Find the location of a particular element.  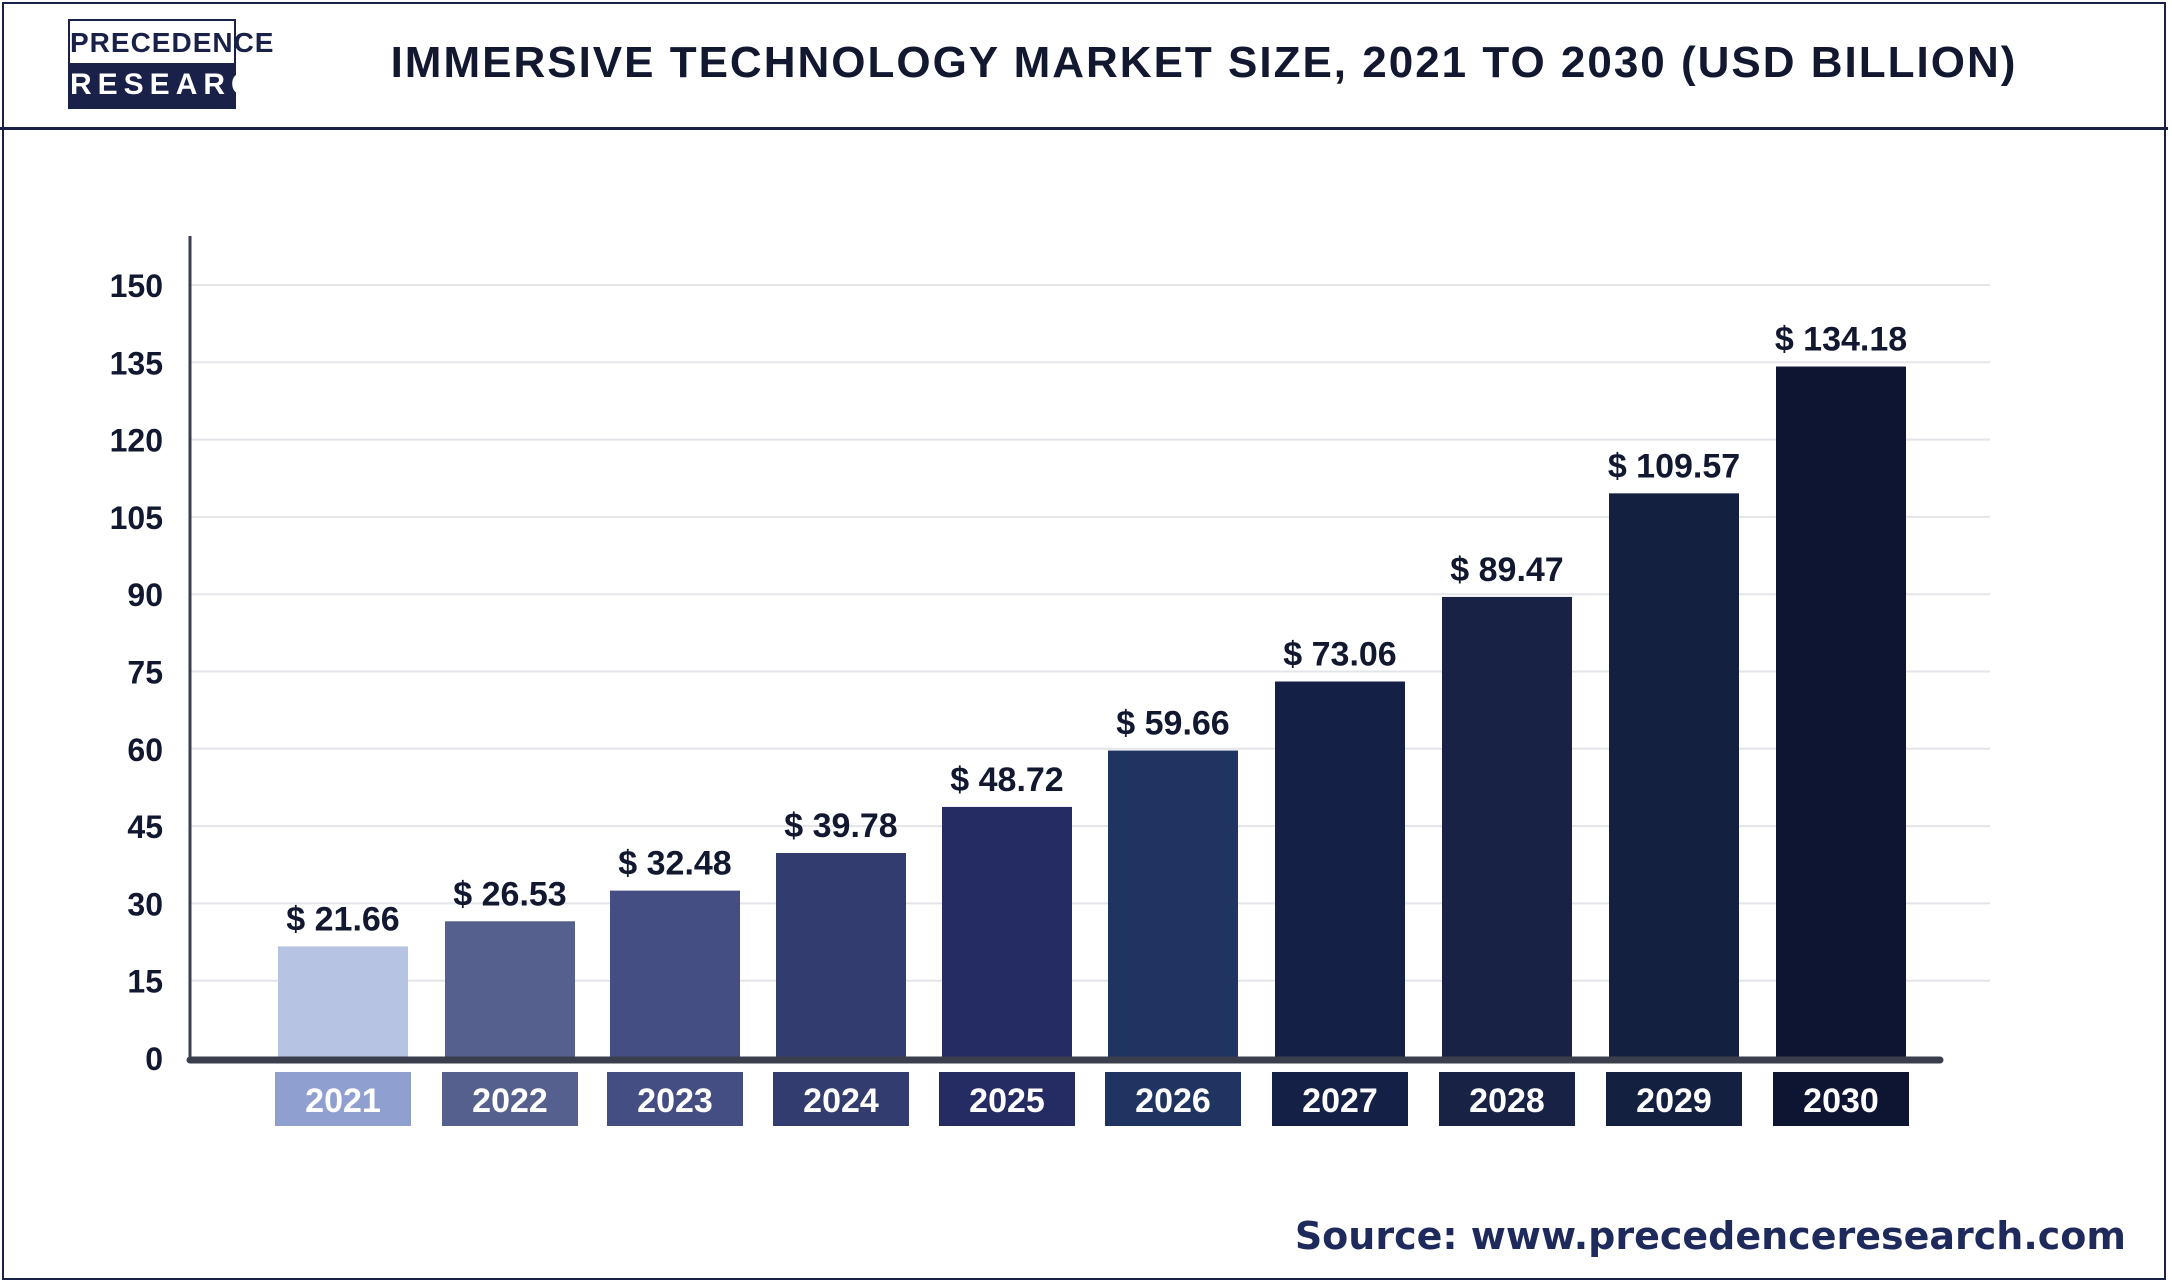

x-tick-label: 2027 is located at coordinates (1340, 1101).